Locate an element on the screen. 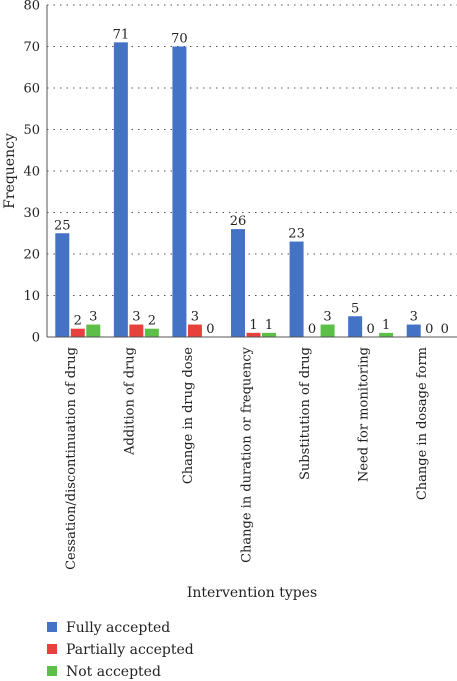 Image resolution: width=457 pixels, height=681 pixels. y-tick-label: 30 is located at coordinates (31, 213).